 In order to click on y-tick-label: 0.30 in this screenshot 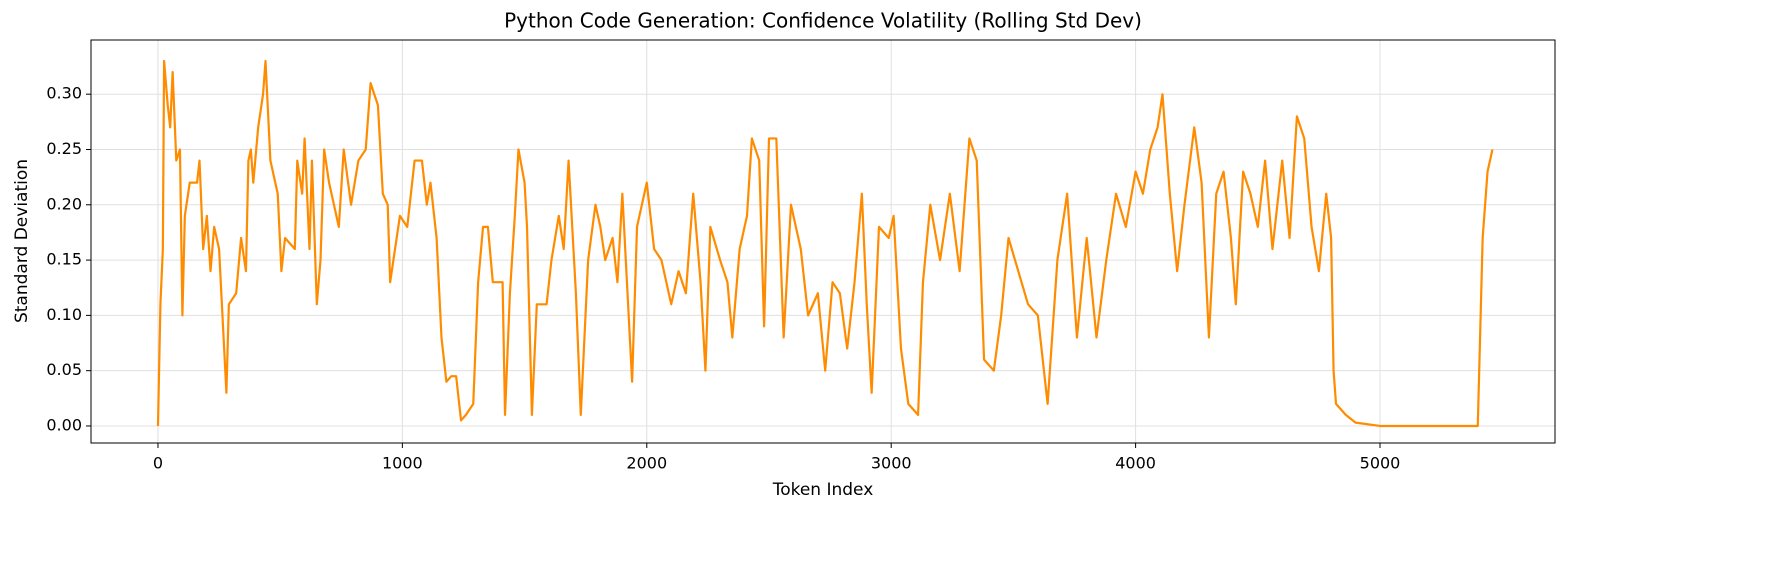, I will do `click(64, 93)`.